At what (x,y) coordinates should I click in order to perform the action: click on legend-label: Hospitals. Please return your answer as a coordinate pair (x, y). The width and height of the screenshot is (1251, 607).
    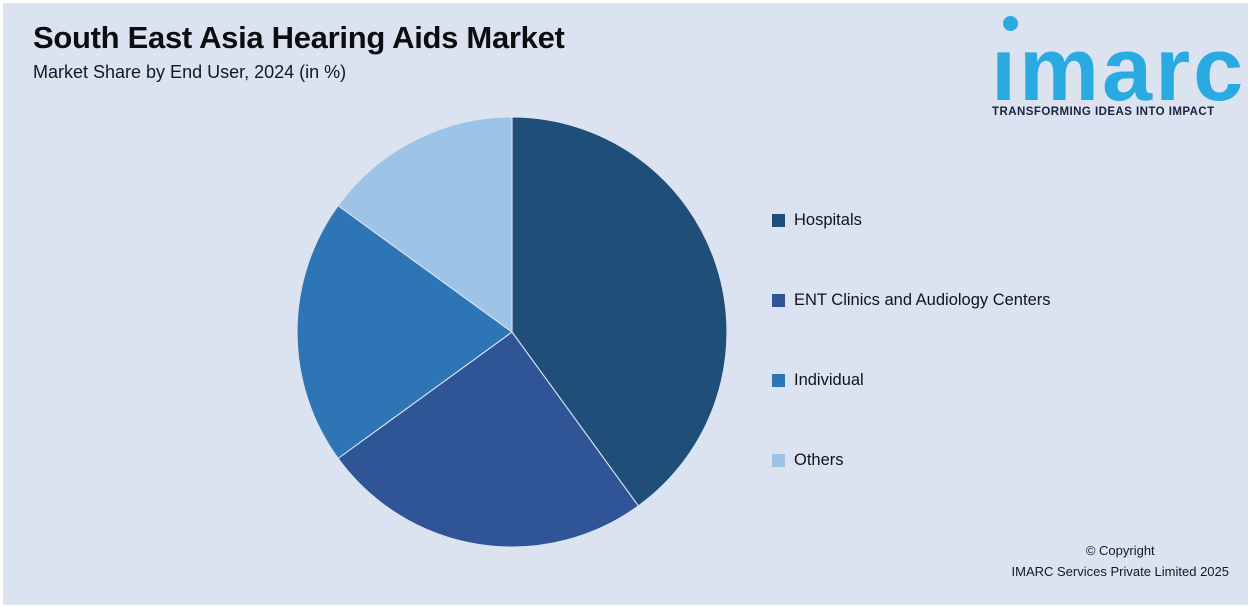
    Looking at the image, I should click on (828, 220).